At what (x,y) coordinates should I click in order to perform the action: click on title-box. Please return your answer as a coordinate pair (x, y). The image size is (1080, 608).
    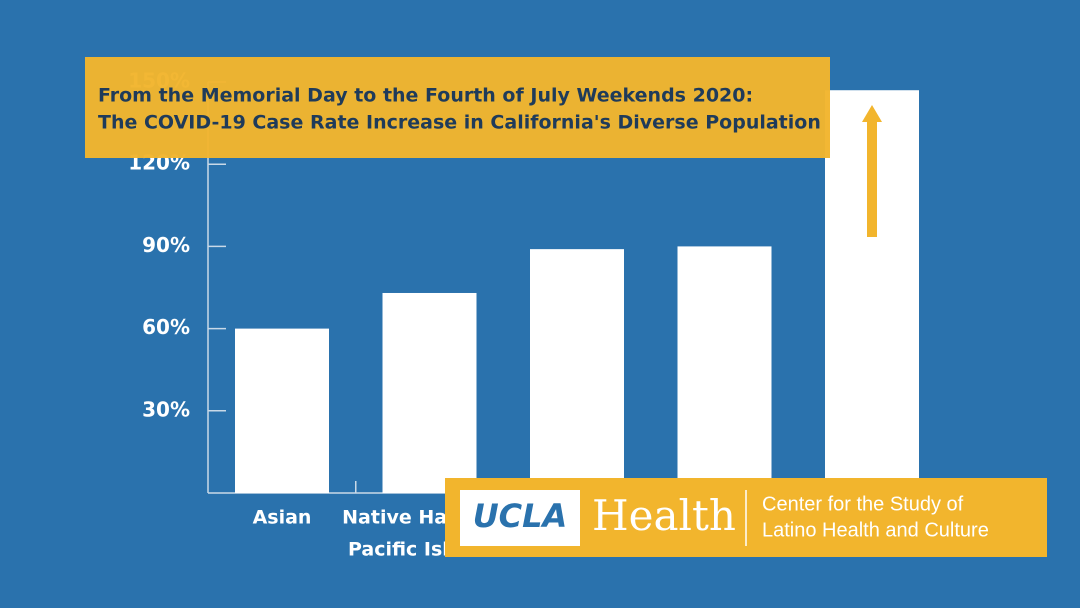
    Looking at the image, I should click on (457, 107).